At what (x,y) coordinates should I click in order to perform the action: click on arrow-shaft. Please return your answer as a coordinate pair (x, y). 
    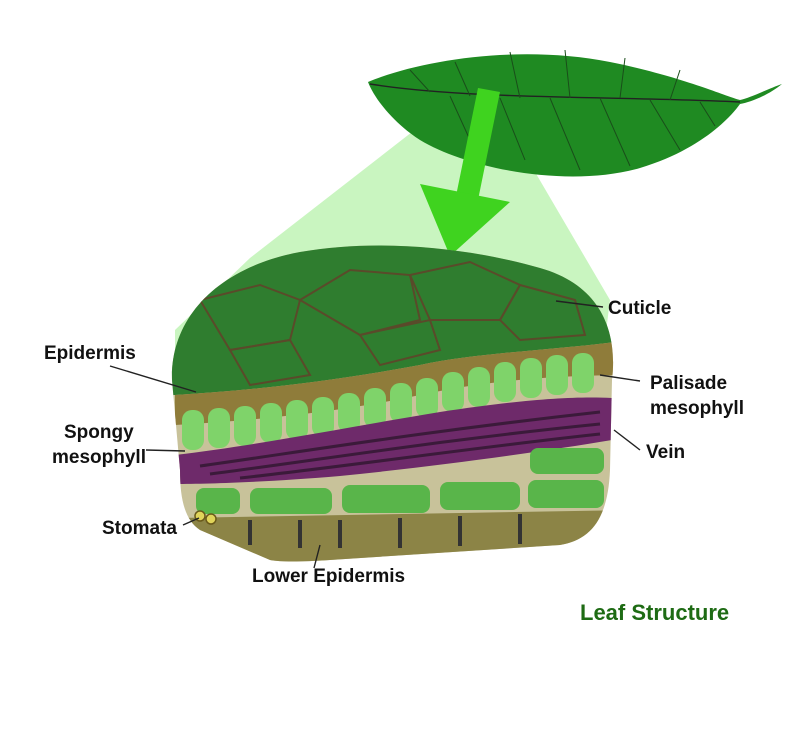
    Looking at the image, I should click on (478, 144).